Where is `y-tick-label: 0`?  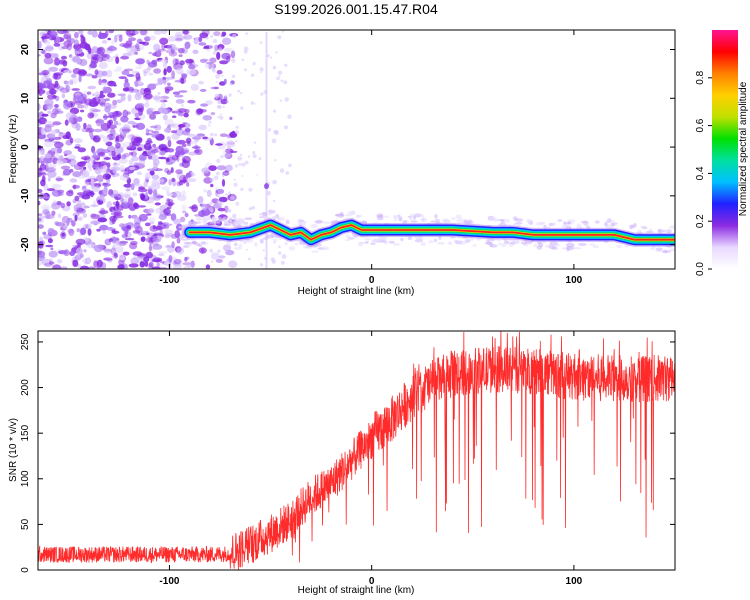
y-tick-label: 0 is located at coordinates (25, 570).